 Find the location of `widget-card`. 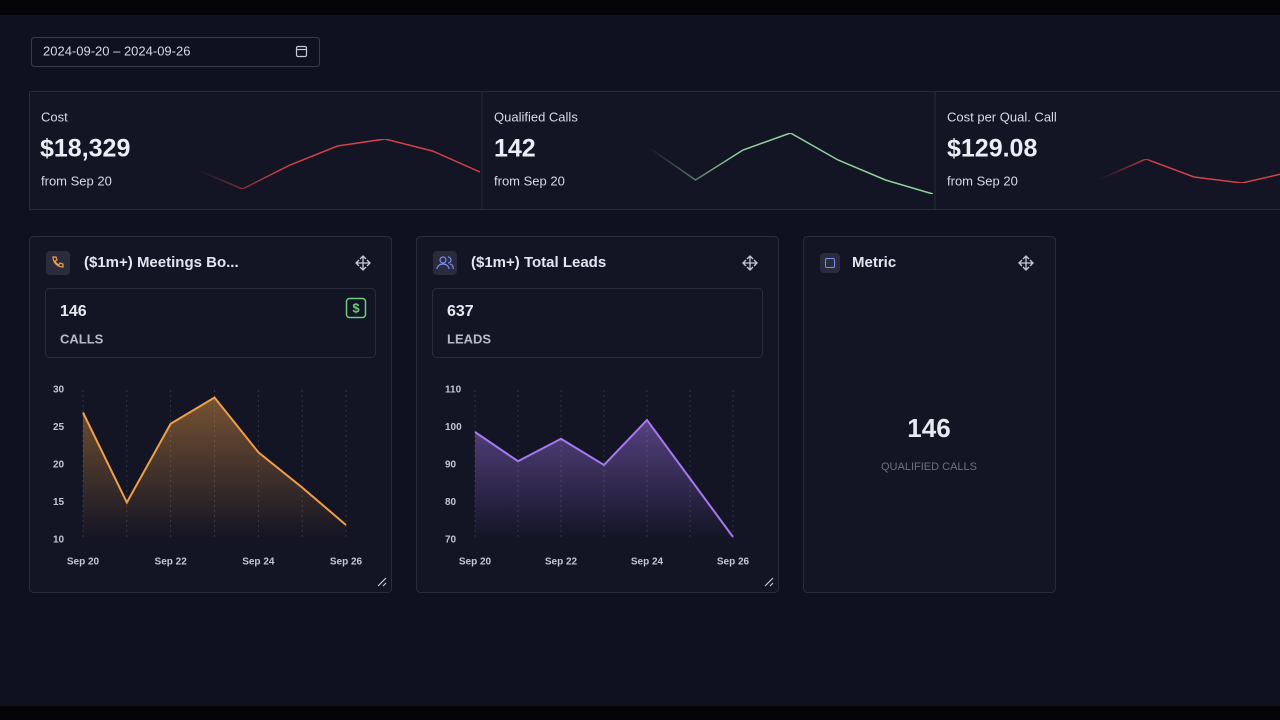

widget-card is located at coordinates (929, 414).